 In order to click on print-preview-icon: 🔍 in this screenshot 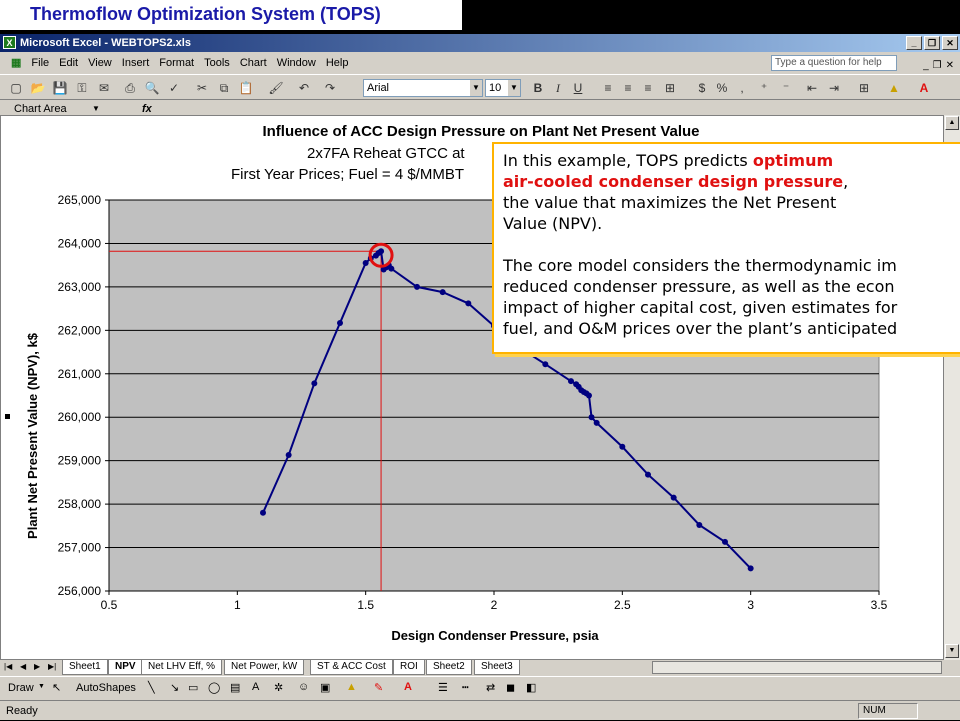, I will do `click(152, 88)`.